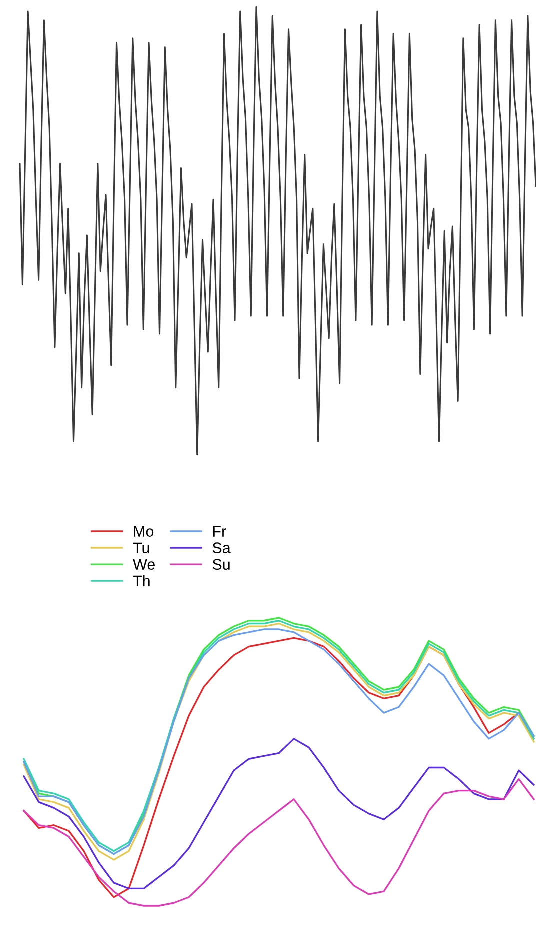  I want to click on legend-label: Th, so click(141, 580).